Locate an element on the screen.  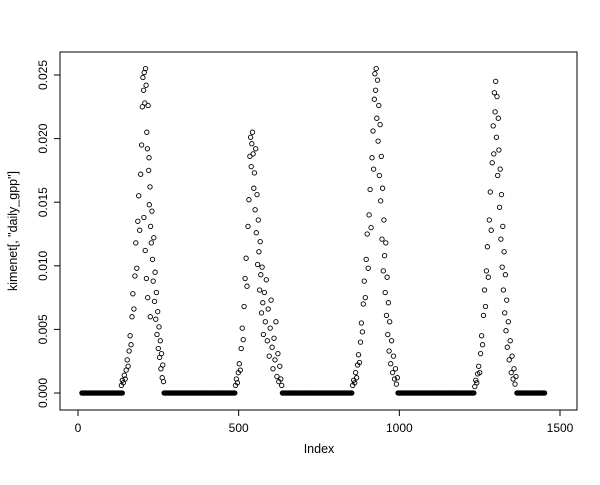
y-tick-label: 0.015 is located at coordinates (43, 202).